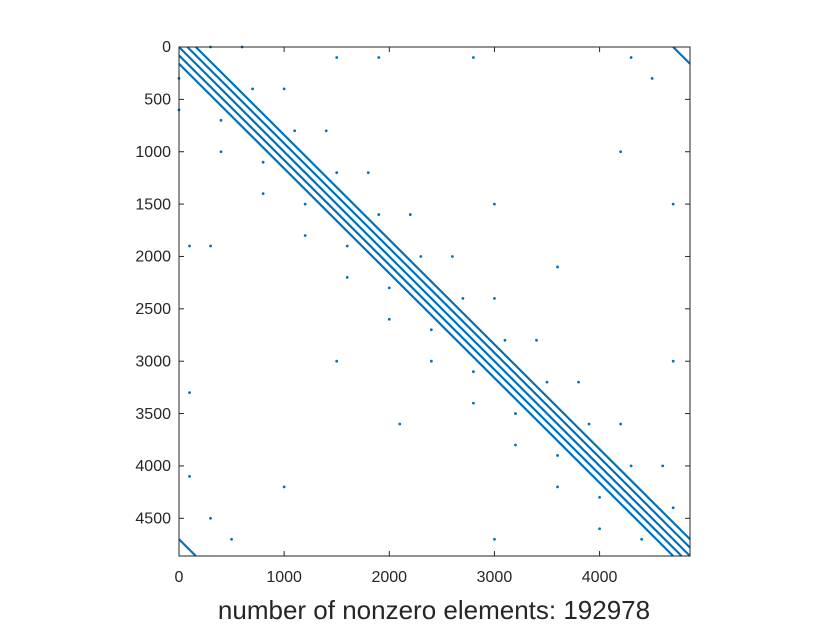 Image resolution: width=840 pixels, height=635 pixels. I want to click on x-tick-label: 3000, so click(495, 577).